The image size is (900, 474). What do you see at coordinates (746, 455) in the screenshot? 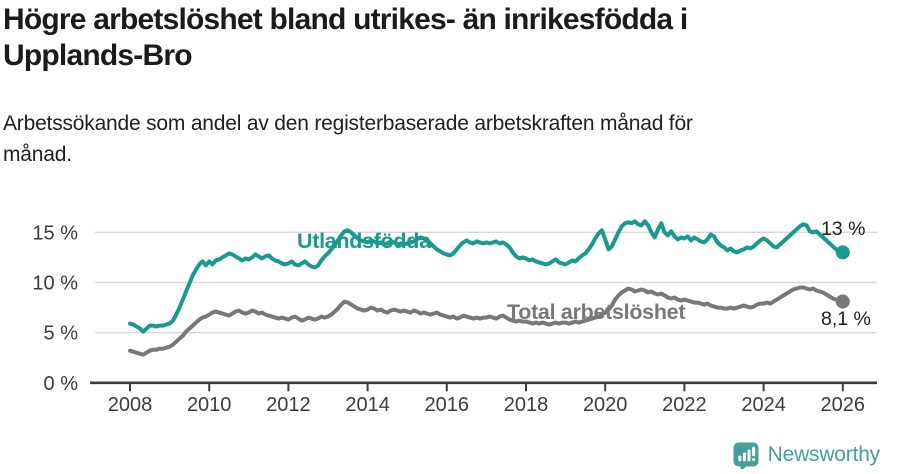
I see `speech-bubble-bar-chart-icon` at bounding box center [746, 455].